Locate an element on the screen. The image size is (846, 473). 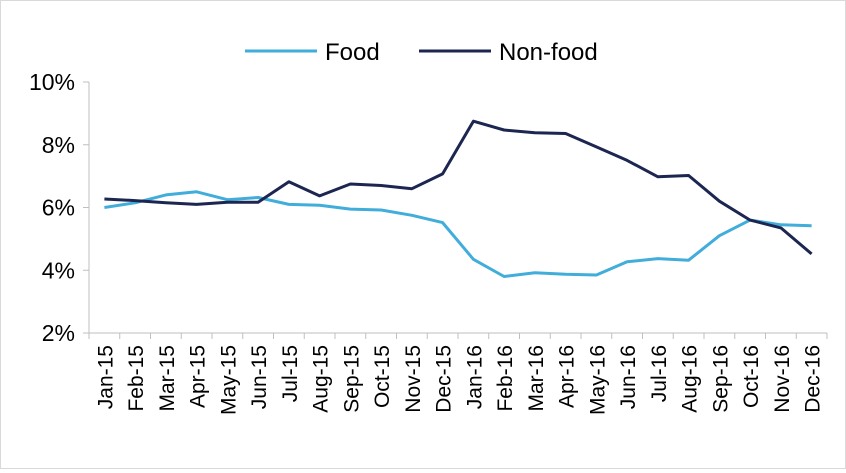
legend: Food Non-food is located at coordinates (421, 52).